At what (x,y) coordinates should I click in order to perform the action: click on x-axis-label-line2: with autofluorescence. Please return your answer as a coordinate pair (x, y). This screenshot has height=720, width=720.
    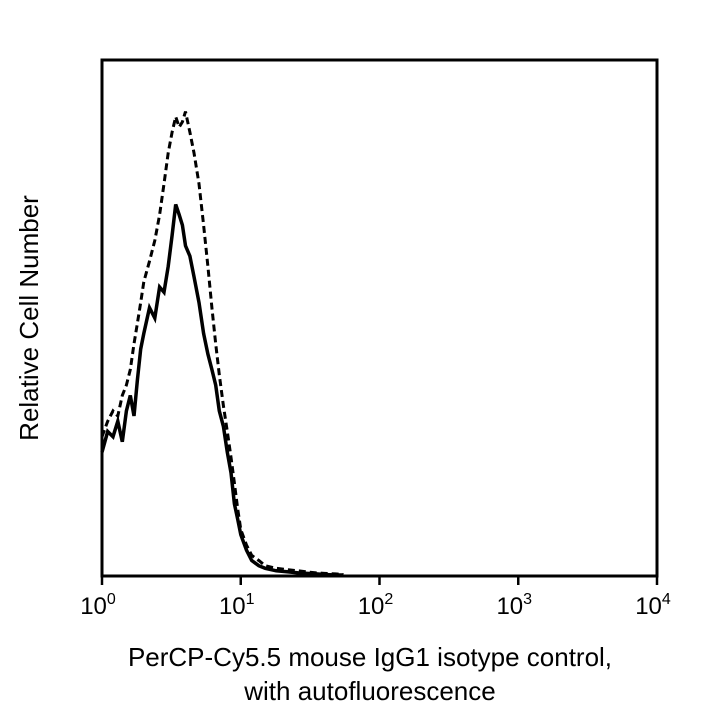
    Looking at the image, I should click on (369, 691).